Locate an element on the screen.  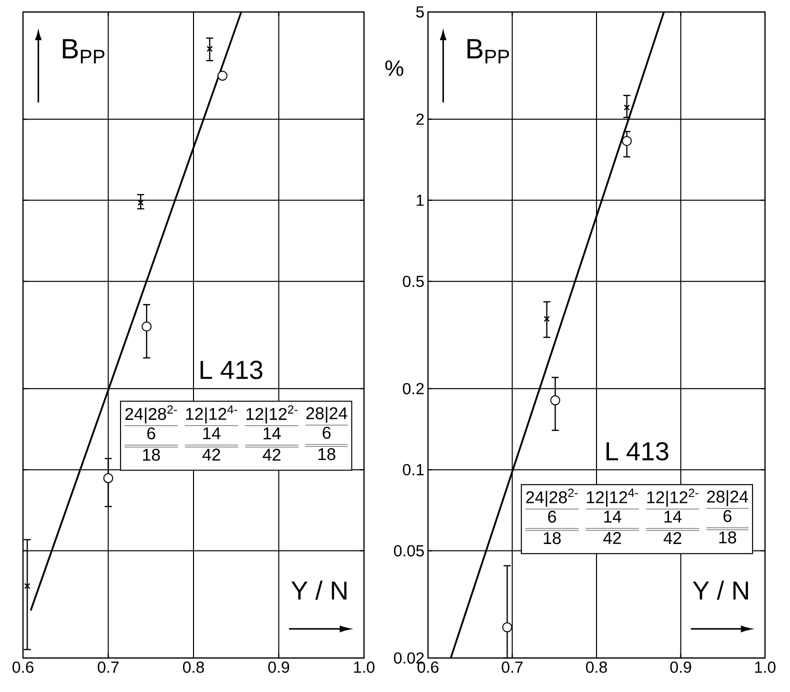
y-tick-label: 0.02 is located at coordinates (409, 658).